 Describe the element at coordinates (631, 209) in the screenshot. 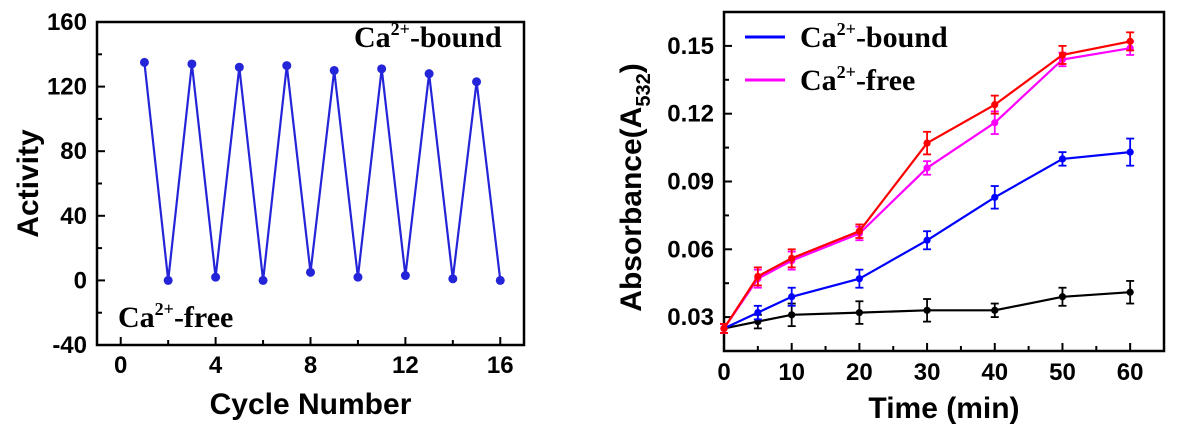

I see `y-axis-label-main: Absorbance(A` at that location.